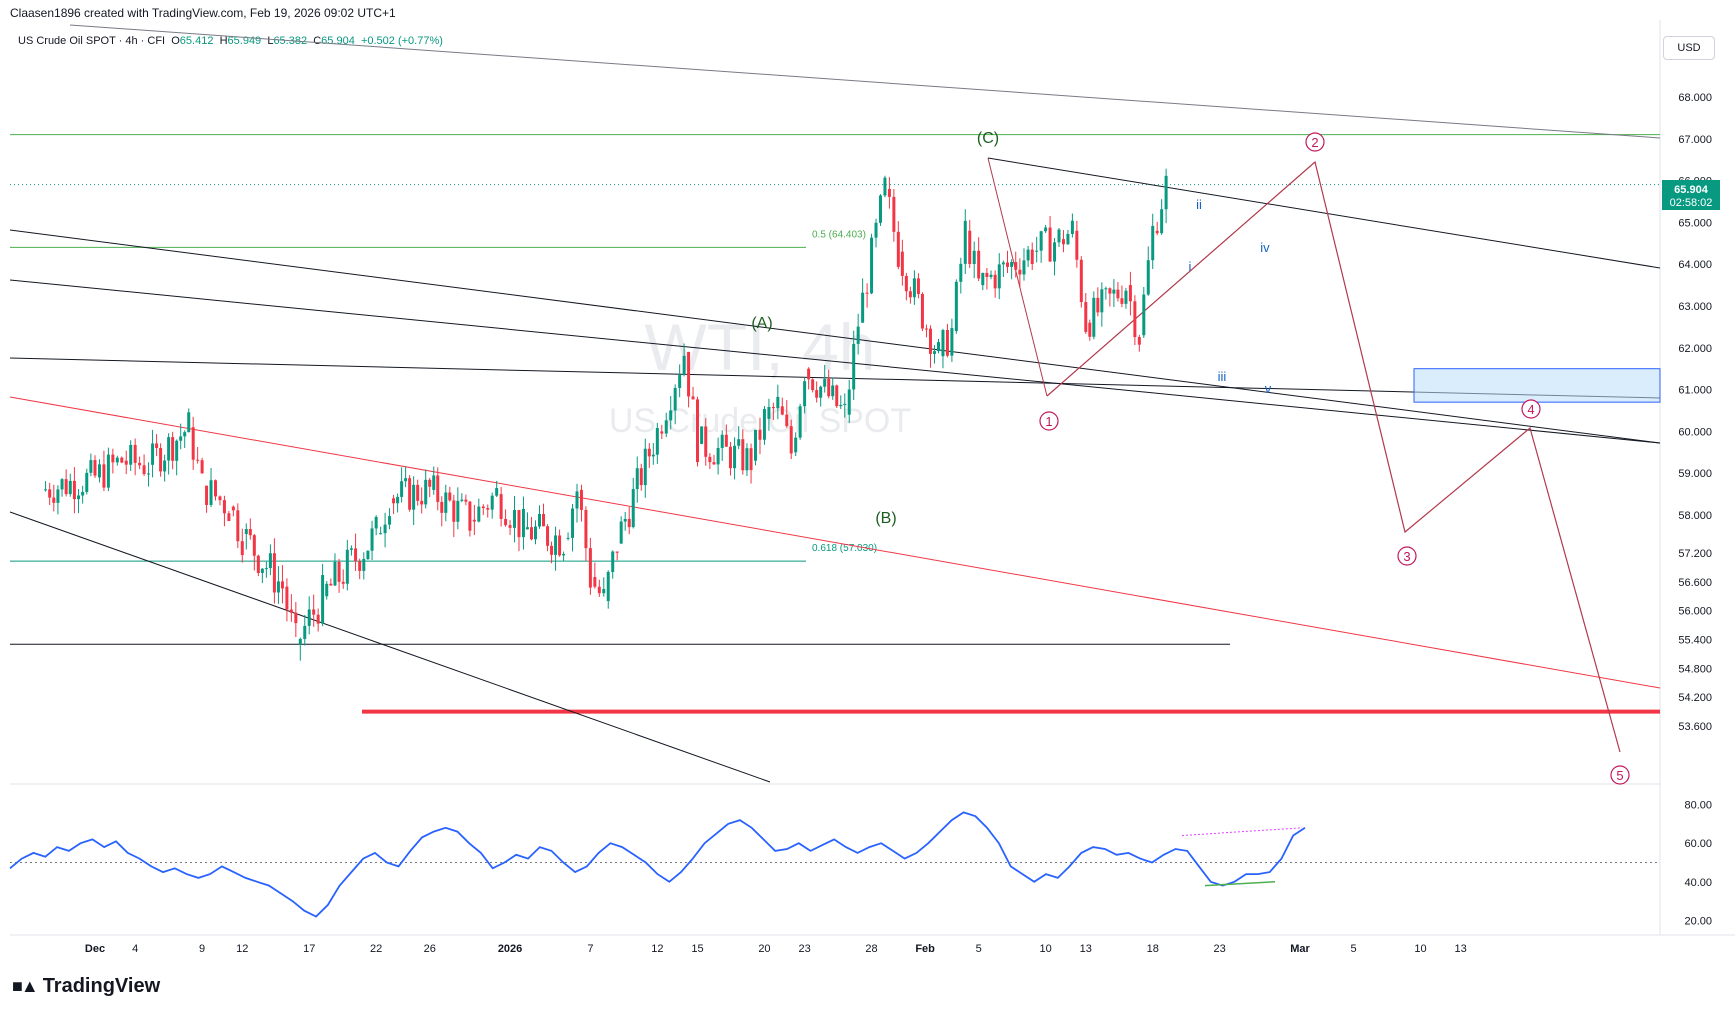 Image resolution: width=1735 pixels, height=1014 pixels. I want to click on impulse-wave-label: 3, so click(1406, 556).